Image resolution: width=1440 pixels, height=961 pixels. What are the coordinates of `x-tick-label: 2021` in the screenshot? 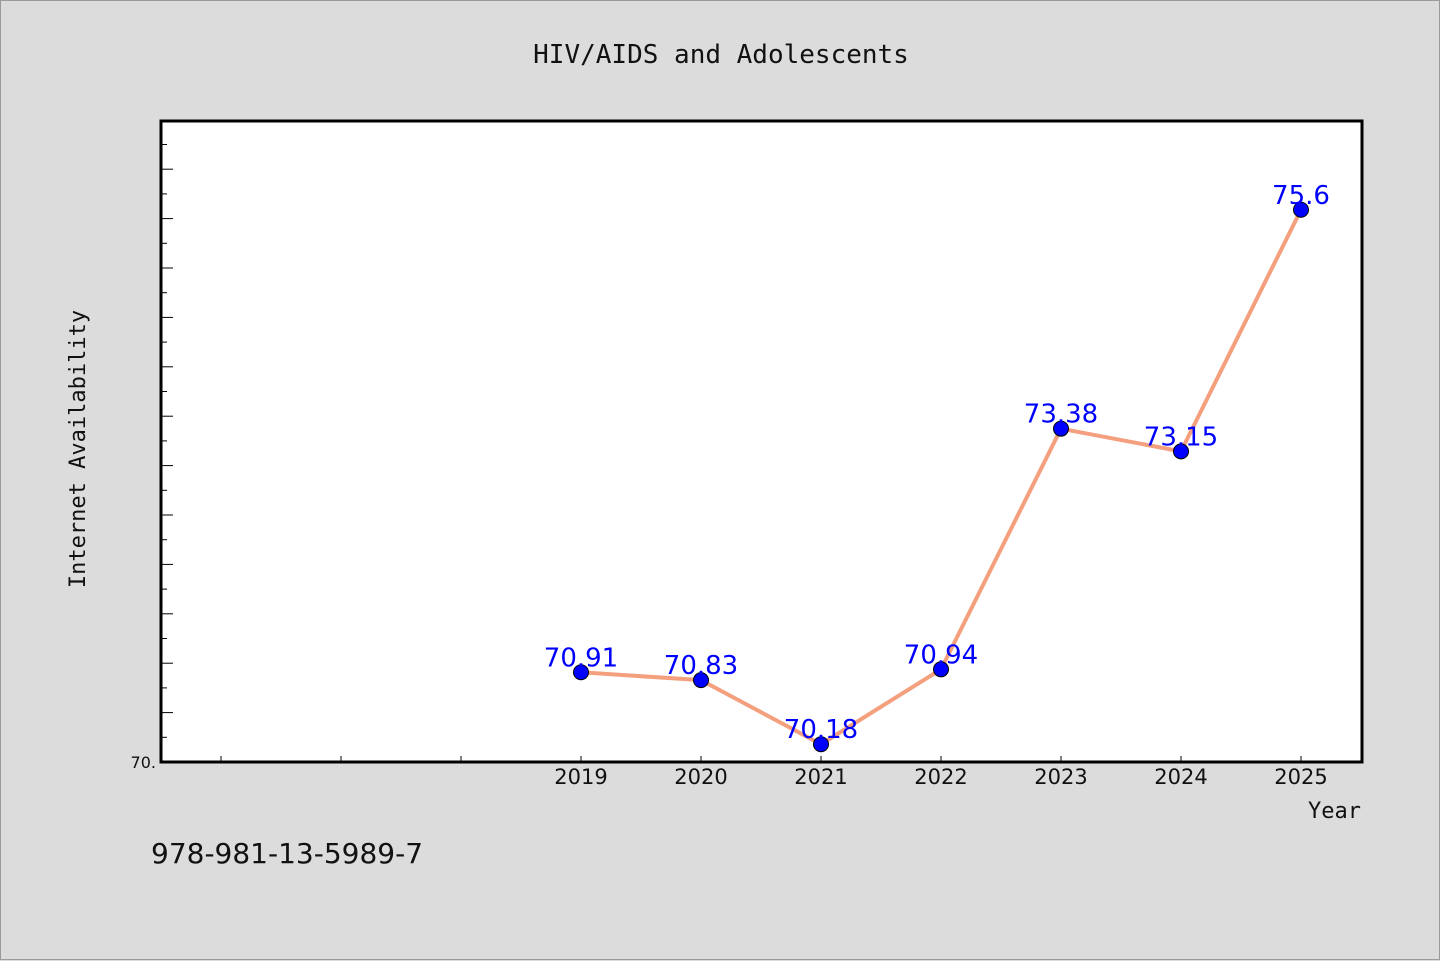 It's located at (820, 777).